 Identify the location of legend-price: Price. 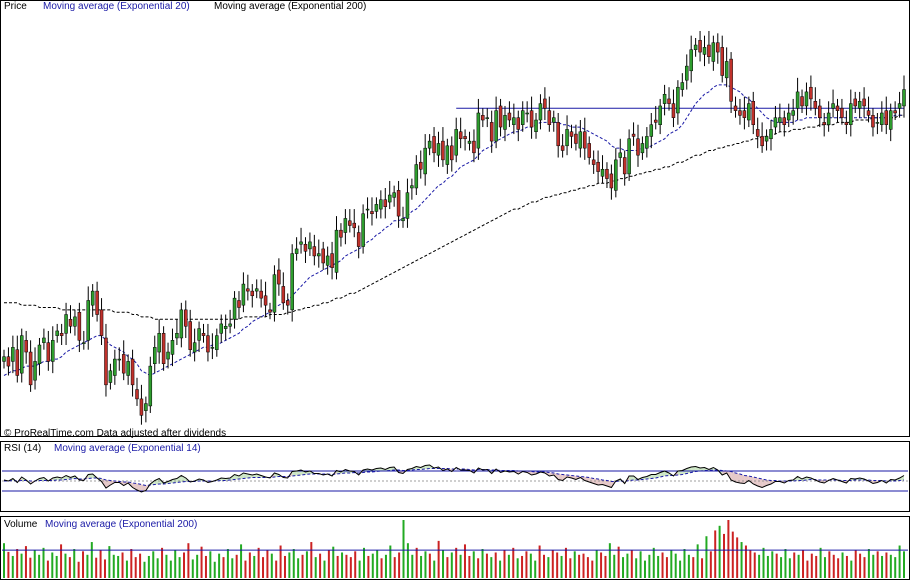
(15, 6).